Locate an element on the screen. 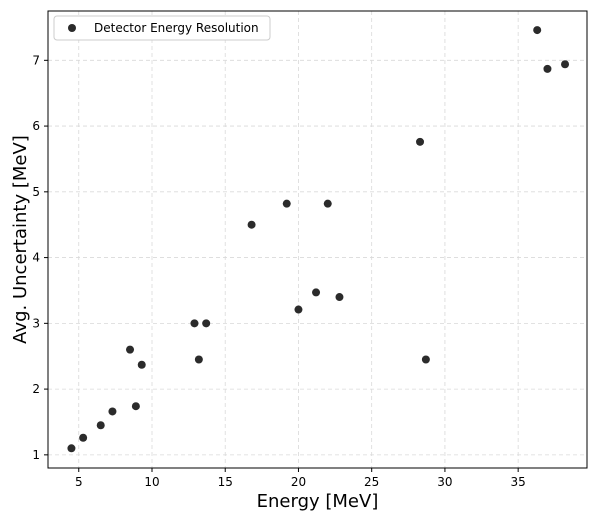 The image size is (598, 523). x-axis: 5 10 15 20 25 30 35 is located at coordinates (300, 478).